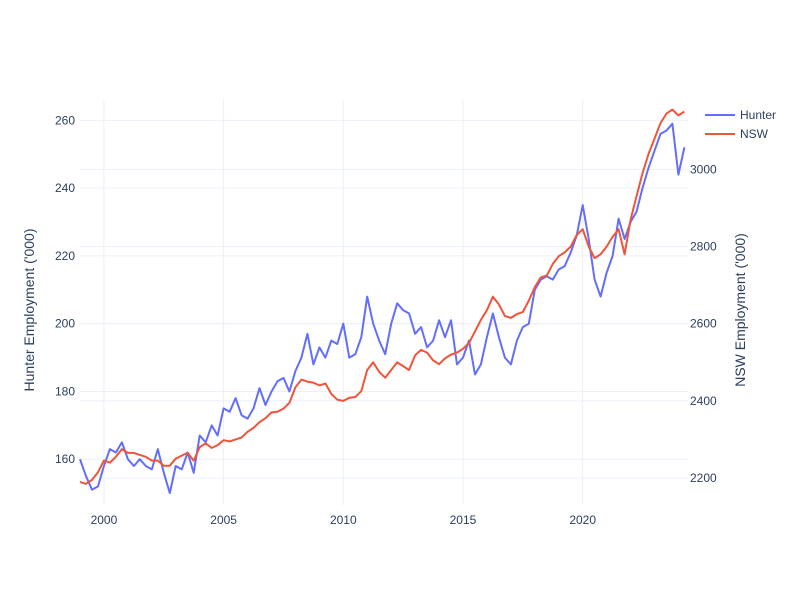 This screenshot has height=605, width=800. What do you see at coordinates (703, 478) in the screenshot?
I see `y-right-tick-label: 2200` at bounding box center [703, 478].